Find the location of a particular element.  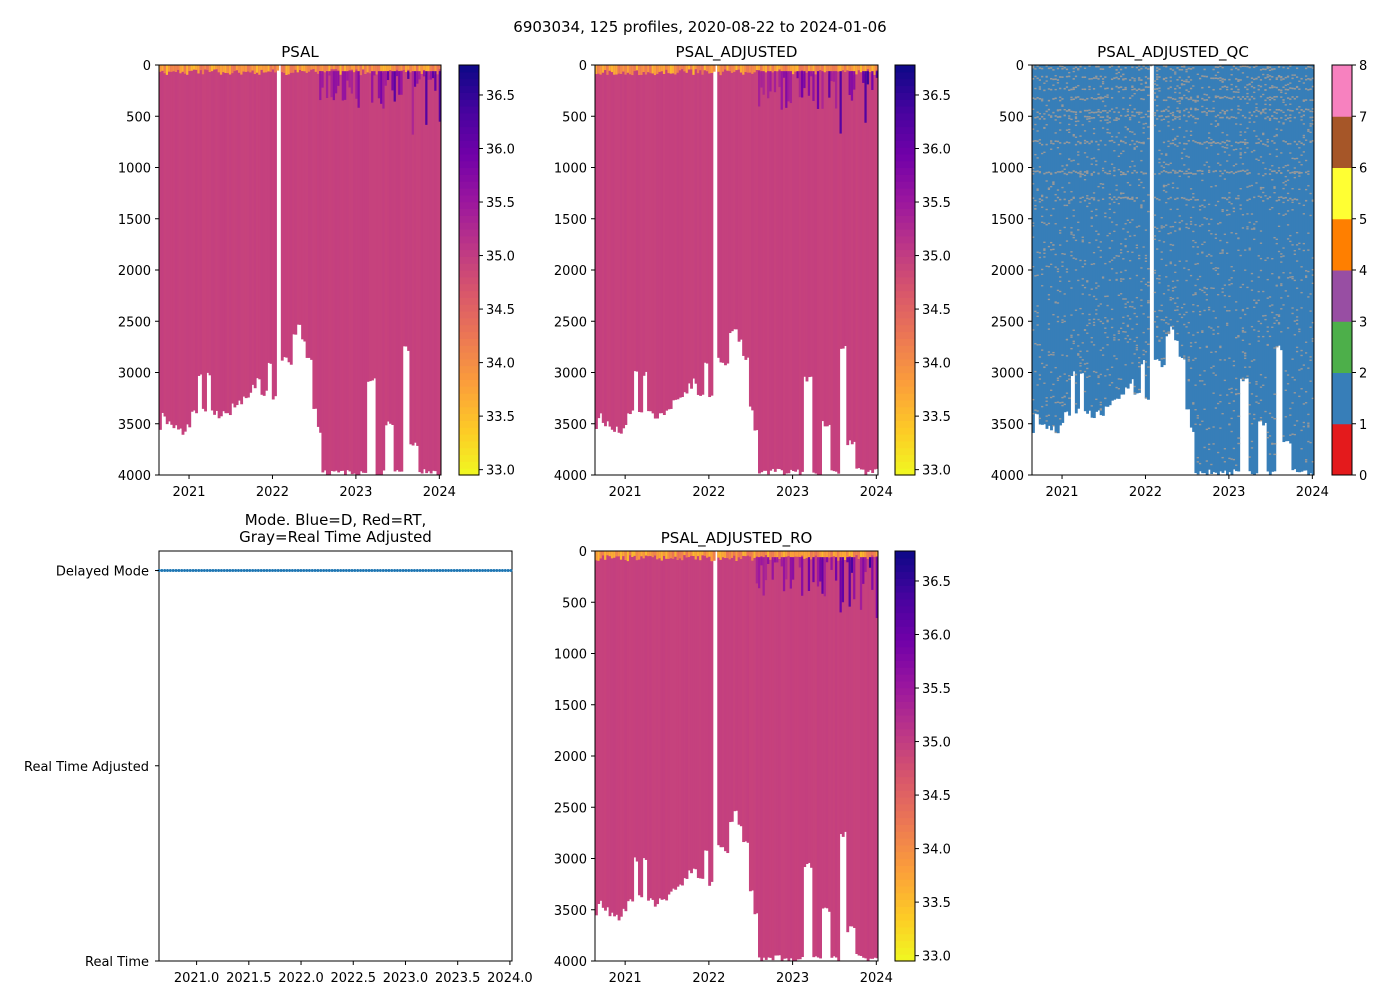

mode-point is located at coordinates (309, 571).